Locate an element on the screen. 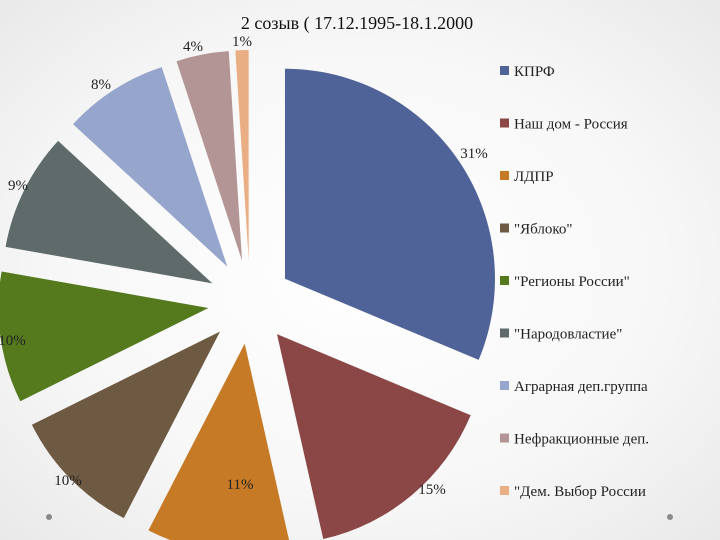 Image resolution: width=720 pixels, height=540 pixels. slice-percent-label: 8% is located at coordinates (101, 85).